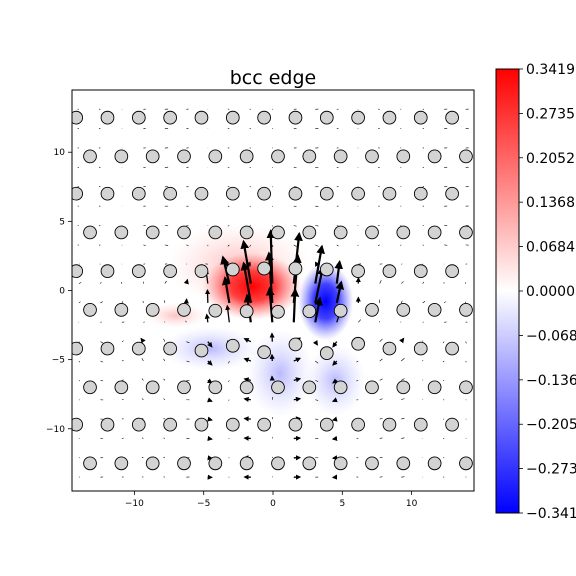 This screenshot has width=576, height=576. Describe the element at coordinates (551, 336) in the screenshot. I see `colorbar-tick-label: −0.0684` at that location.